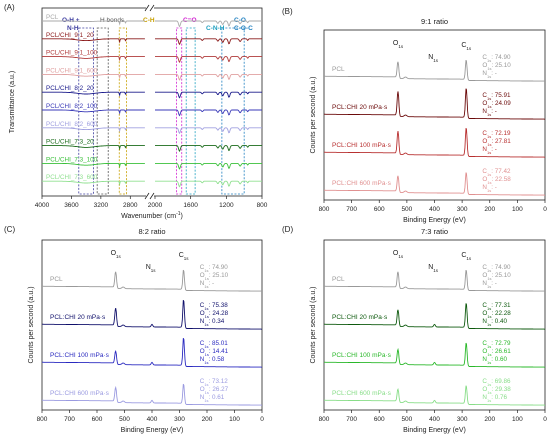  I want to click on region-label: H bonds, so click(112, 20).